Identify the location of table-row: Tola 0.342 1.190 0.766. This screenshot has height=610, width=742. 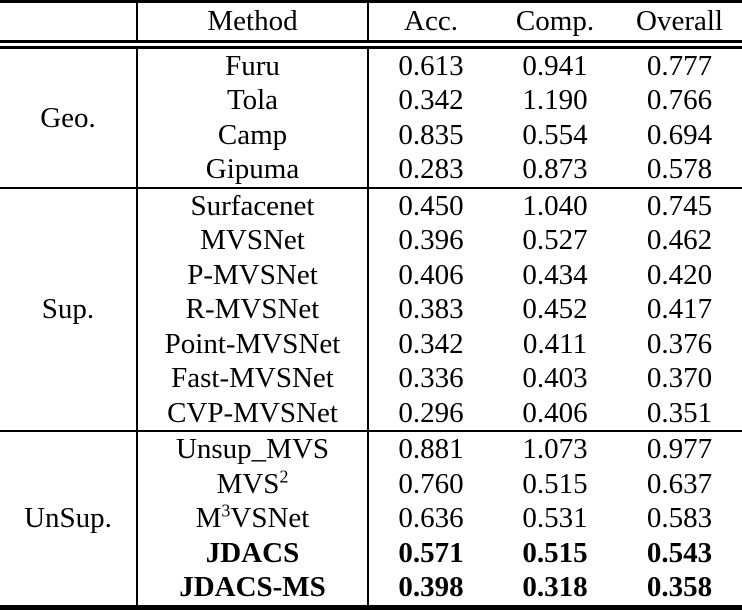
(371, 101).